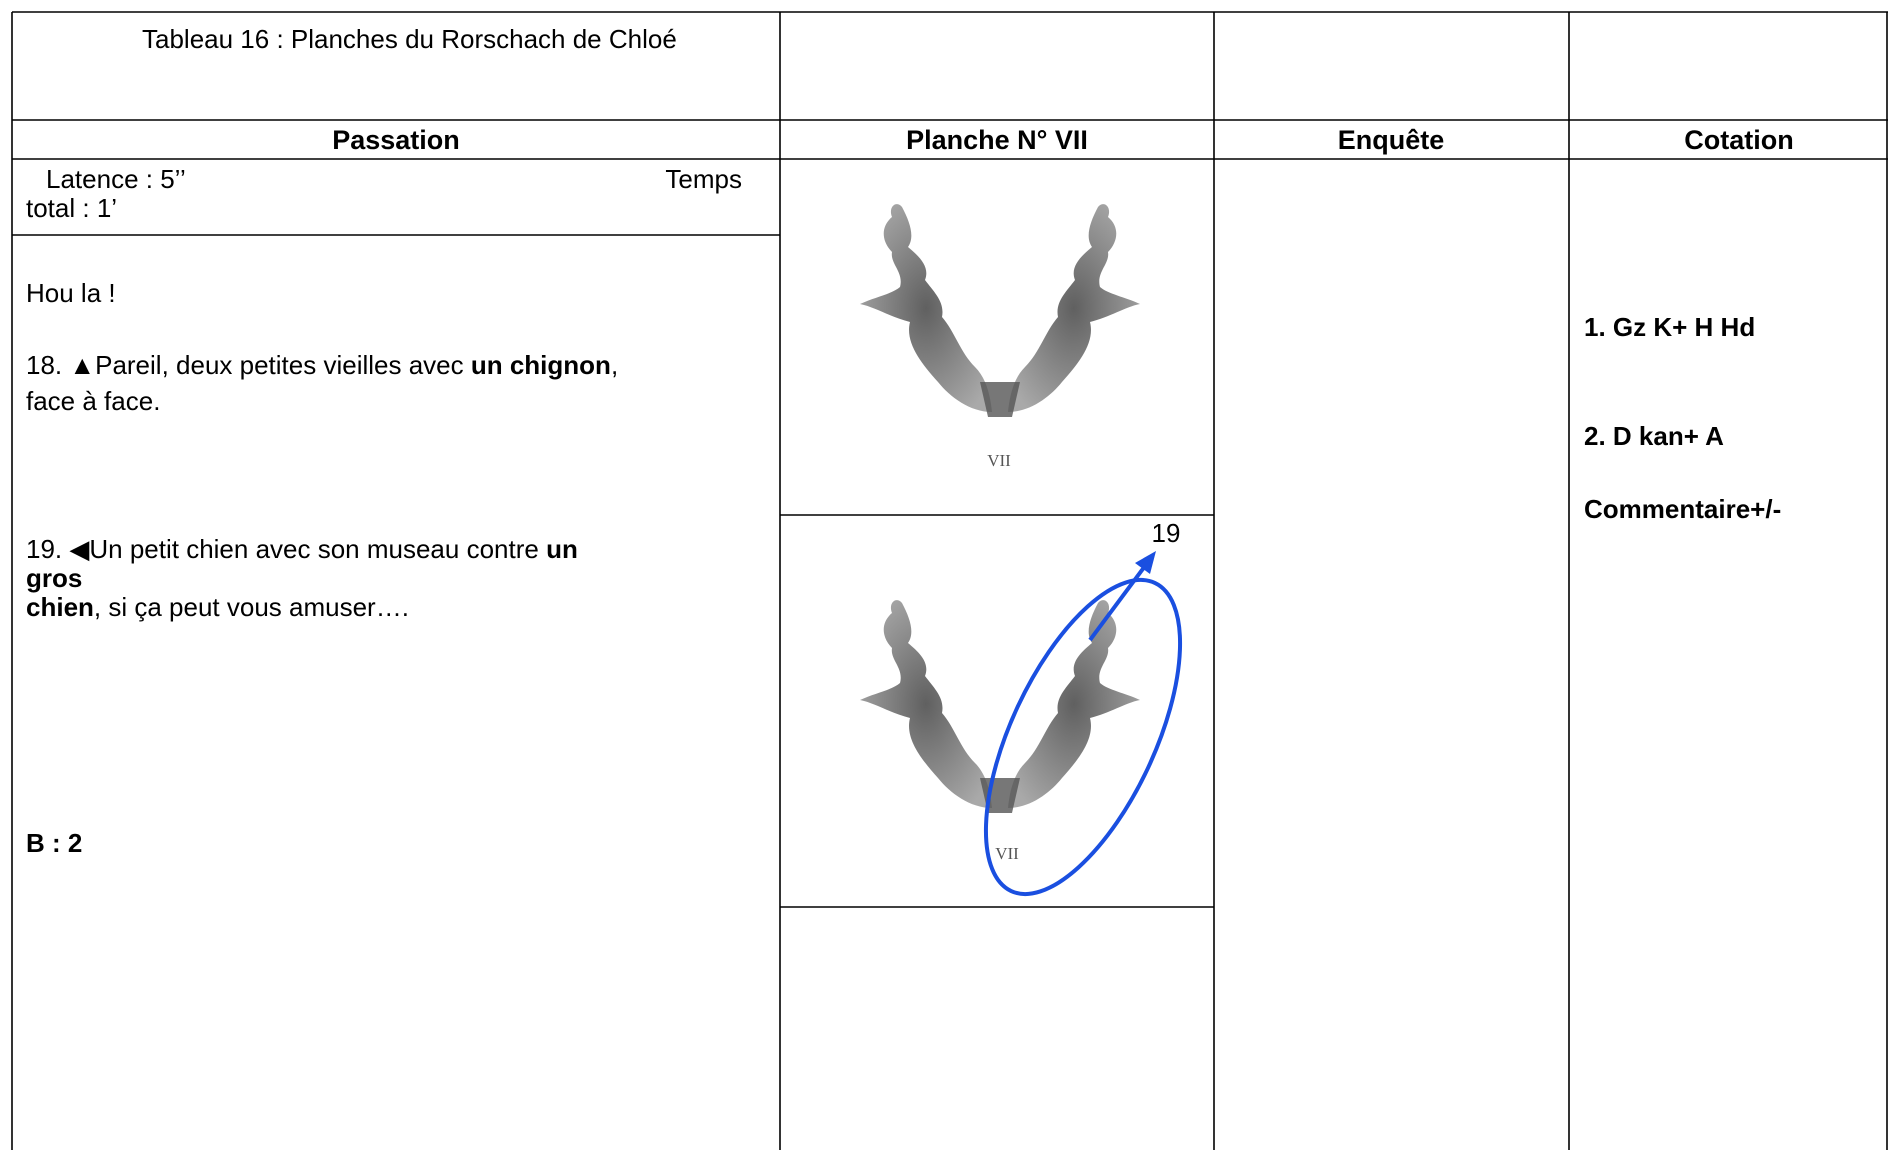  What do you see at coordinates (248, 365) in the screenshot?
I see `text-run: 18. ▲Pareil, deux petites vieilles avec` at bounding box center [248, 365].